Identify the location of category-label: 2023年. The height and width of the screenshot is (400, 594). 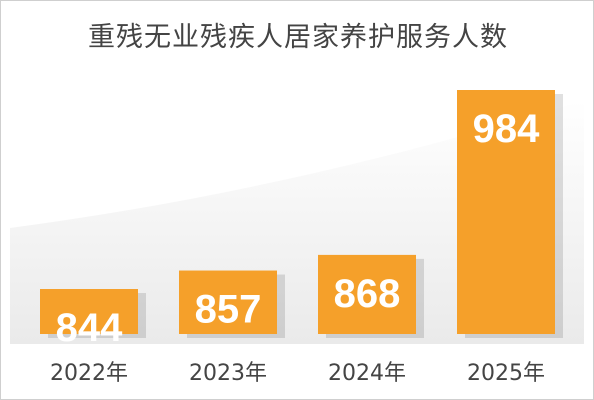
(228, 373).